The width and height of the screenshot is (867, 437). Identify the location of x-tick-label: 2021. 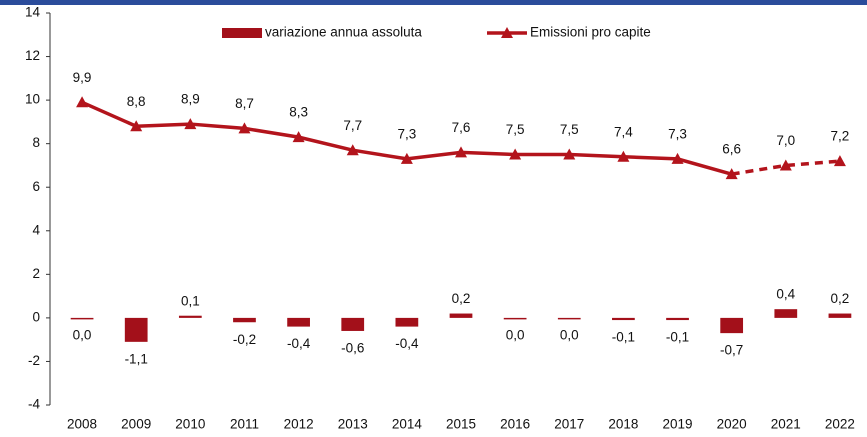
(786, 424).